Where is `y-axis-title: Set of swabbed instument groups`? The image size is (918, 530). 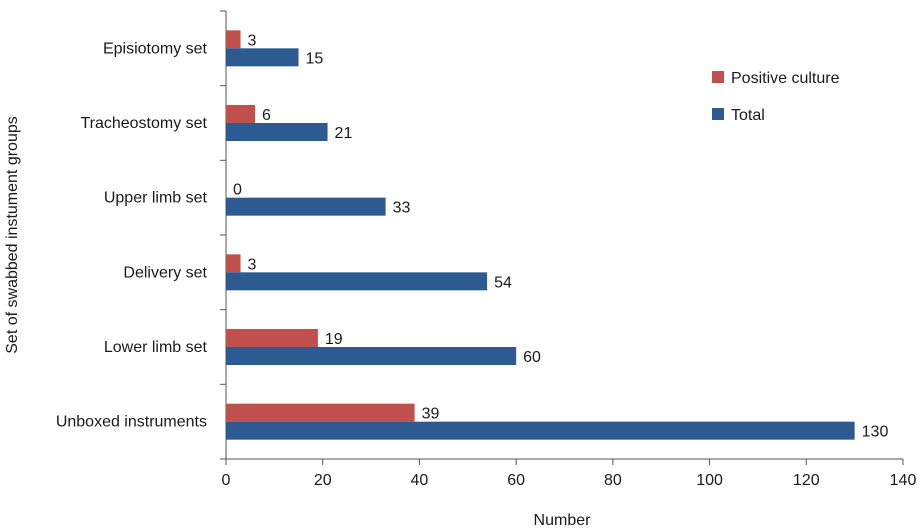 y-axis-title: Set of swabbed instument groups is located at coordinates (12, 234).